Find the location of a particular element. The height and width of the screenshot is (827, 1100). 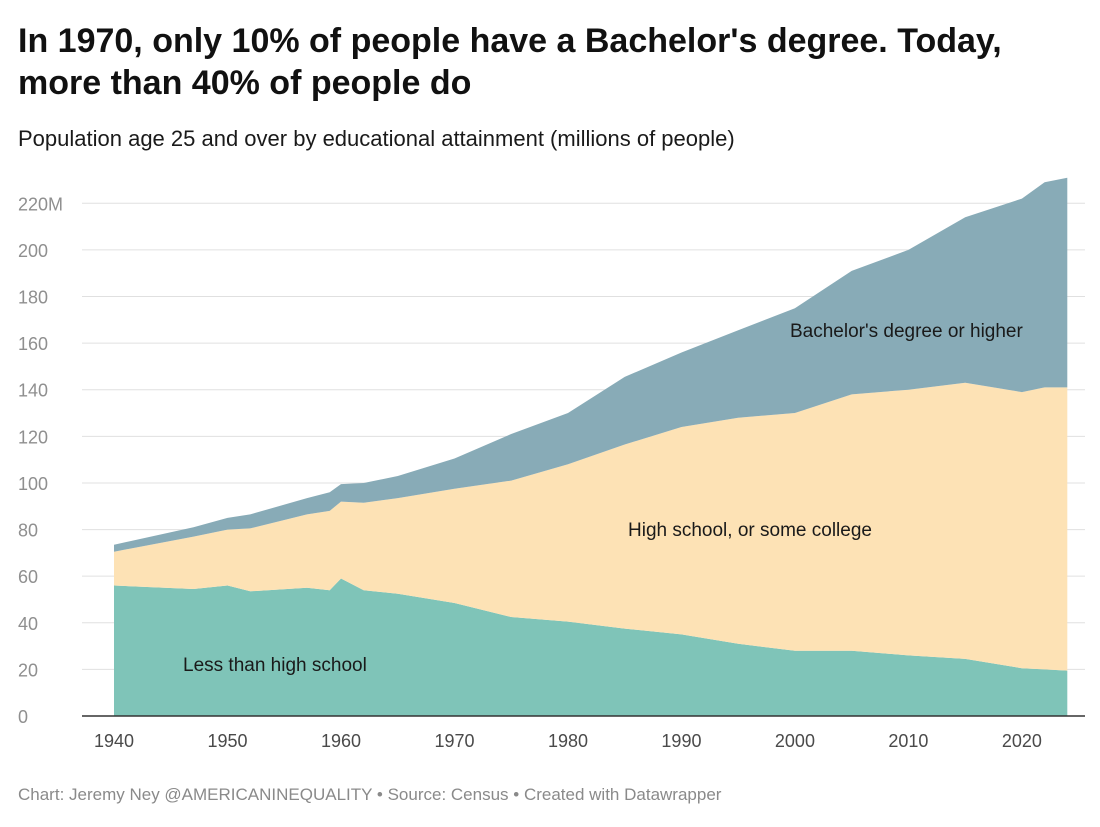

x-tick-label: 2020 is located at coordinates (1022, 741).